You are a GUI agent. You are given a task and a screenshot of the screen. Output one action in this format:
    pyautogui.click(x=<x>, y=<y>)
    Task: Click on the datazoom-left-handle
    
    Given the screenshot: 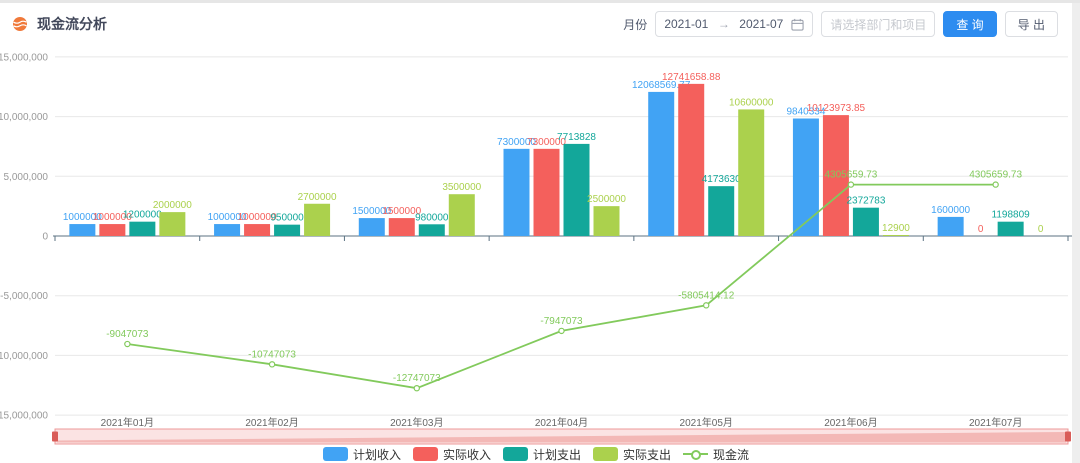 What is the action you would take?
    pyautogui.click(x=55, y=436)
    